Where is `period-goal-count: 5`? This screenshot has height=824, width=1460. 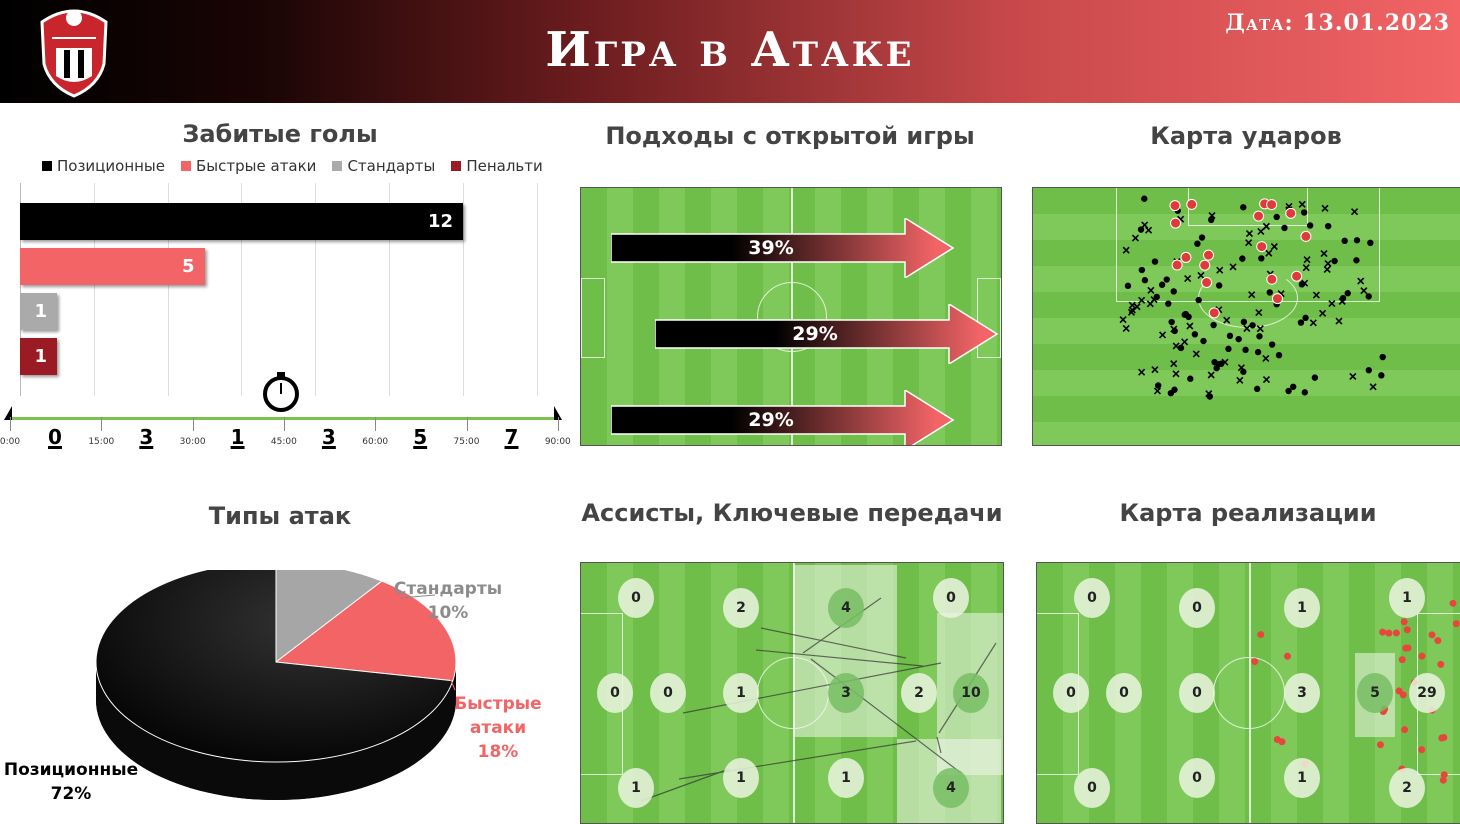 period-goal-count: 5 is located at coordinates (420, 437).